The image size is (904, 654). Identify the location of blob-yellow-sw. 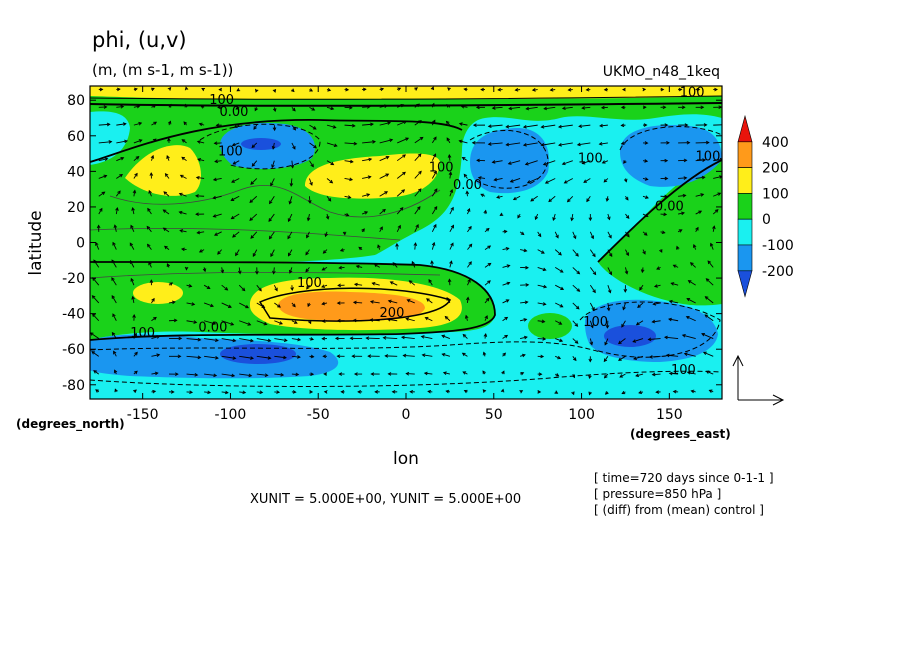
(158, 293).